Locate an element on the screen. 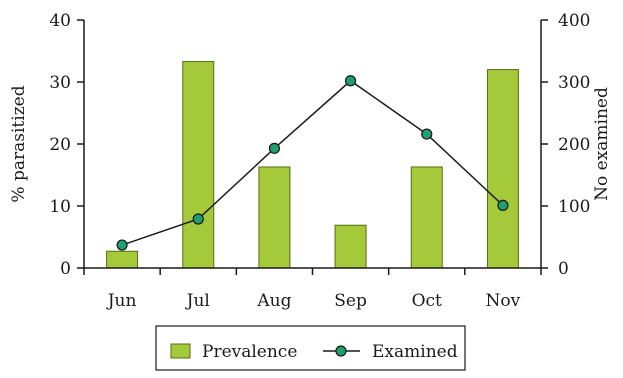 This screenshot has height=378, width=623. point-examined-jun is located at coordinates (122, 245).